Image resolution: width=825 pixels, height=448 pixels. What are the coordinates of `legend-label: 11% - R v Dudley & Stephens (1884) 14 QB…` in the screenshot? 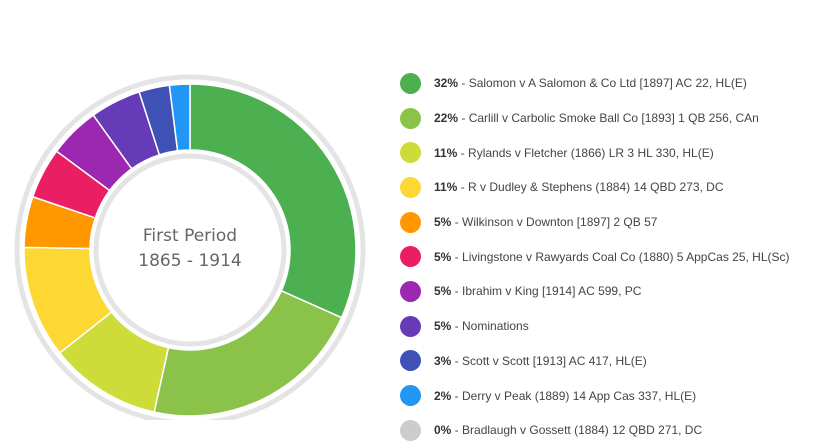 It's located at (579, 187).